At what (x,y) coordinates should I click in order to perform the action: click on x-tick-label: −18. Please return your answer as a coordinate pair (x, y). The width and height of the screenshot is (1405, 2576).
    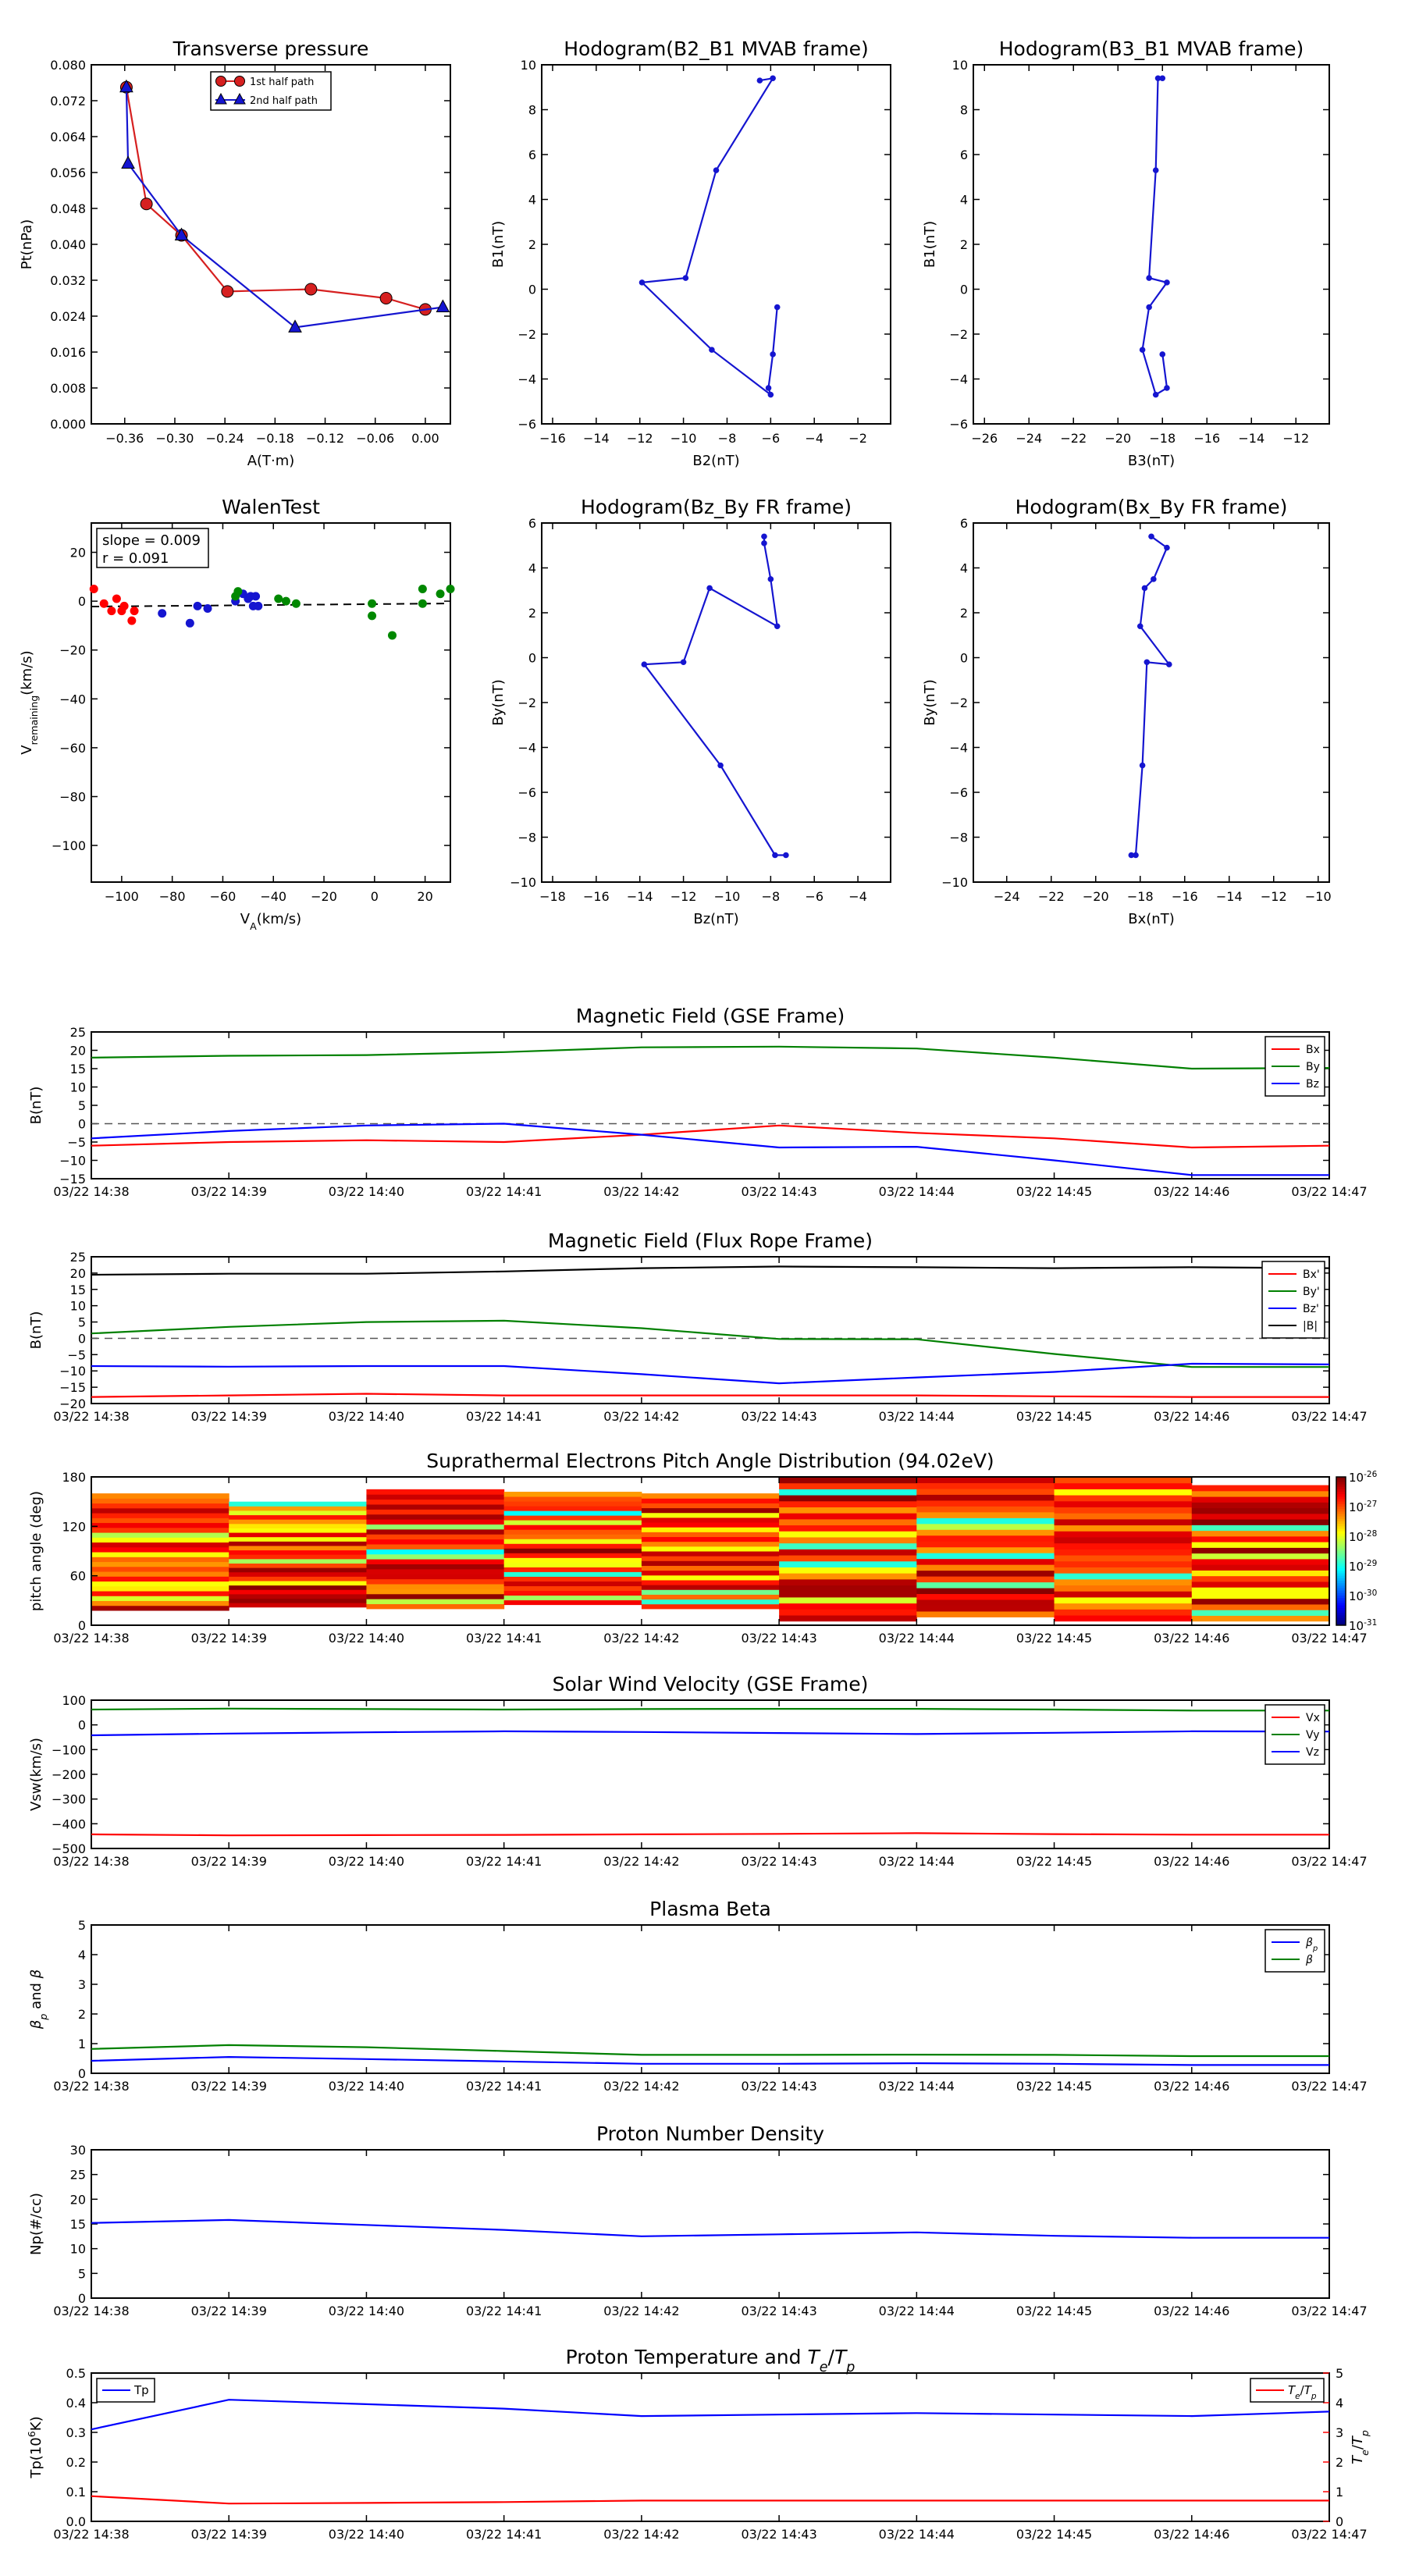
    Looking at the image, I should click on (552, 896).